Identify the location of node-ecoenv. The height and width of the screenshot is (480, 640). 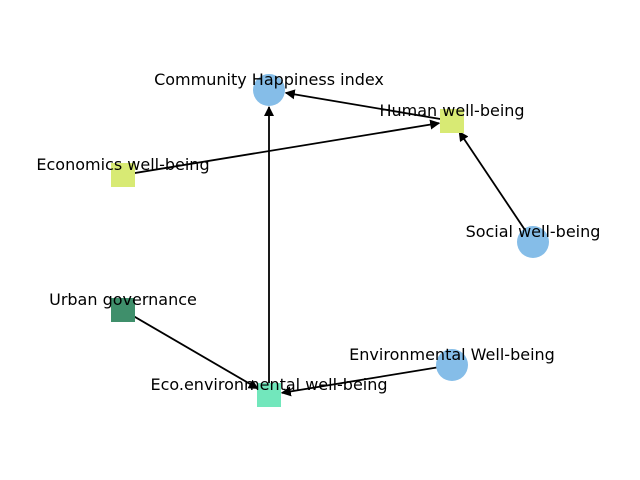
(269, 395).